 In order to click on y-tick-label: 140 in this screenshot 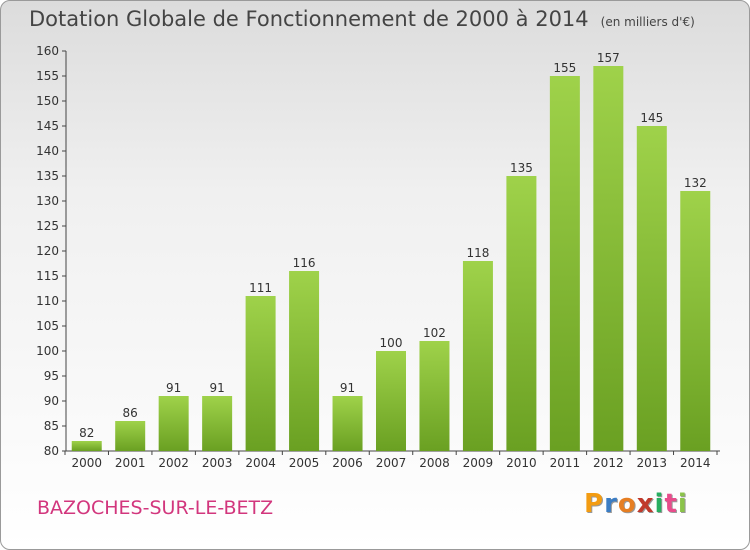, I will do `click(47, 151)`.